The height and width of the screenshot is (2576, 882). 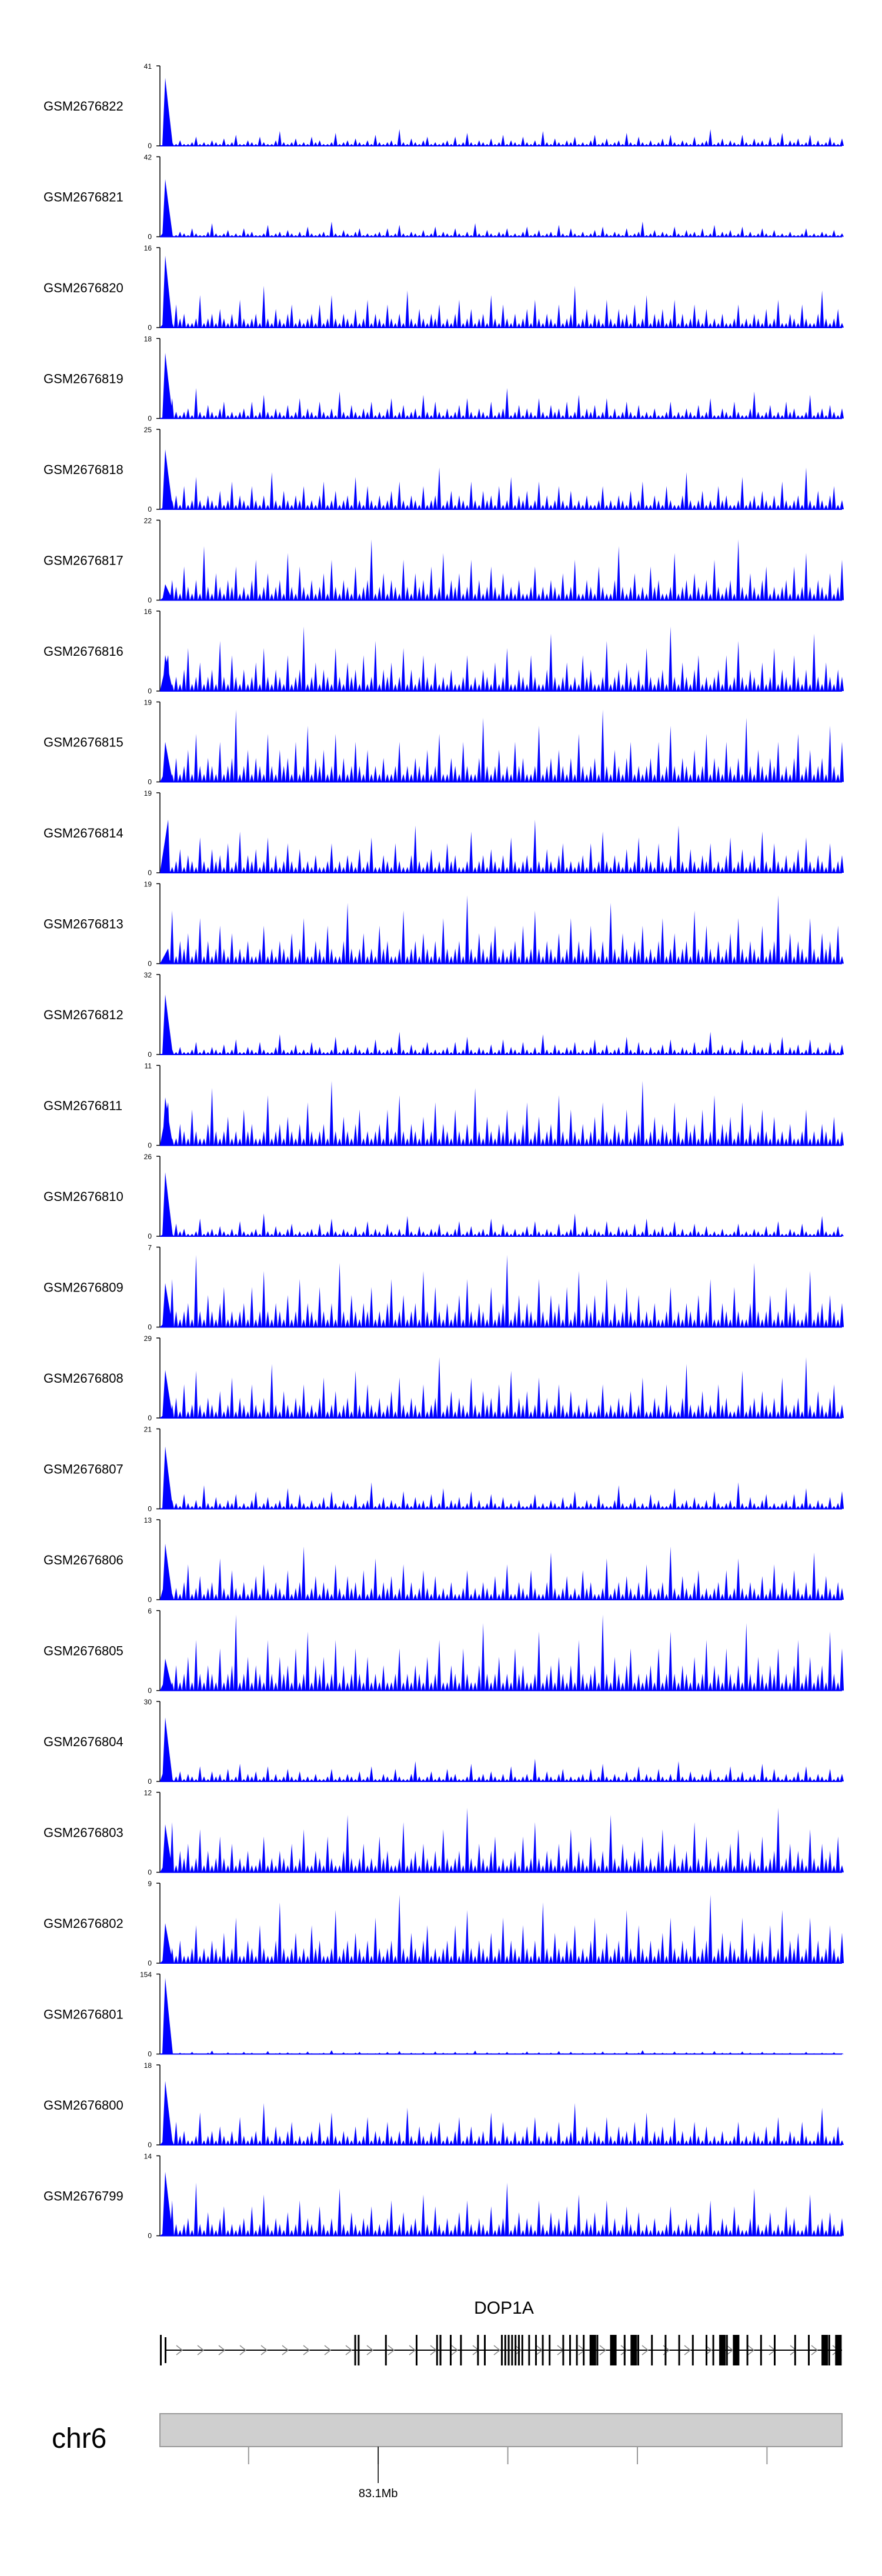 I want to click on track-ymax-label: 22, so click(x=148, y=521).